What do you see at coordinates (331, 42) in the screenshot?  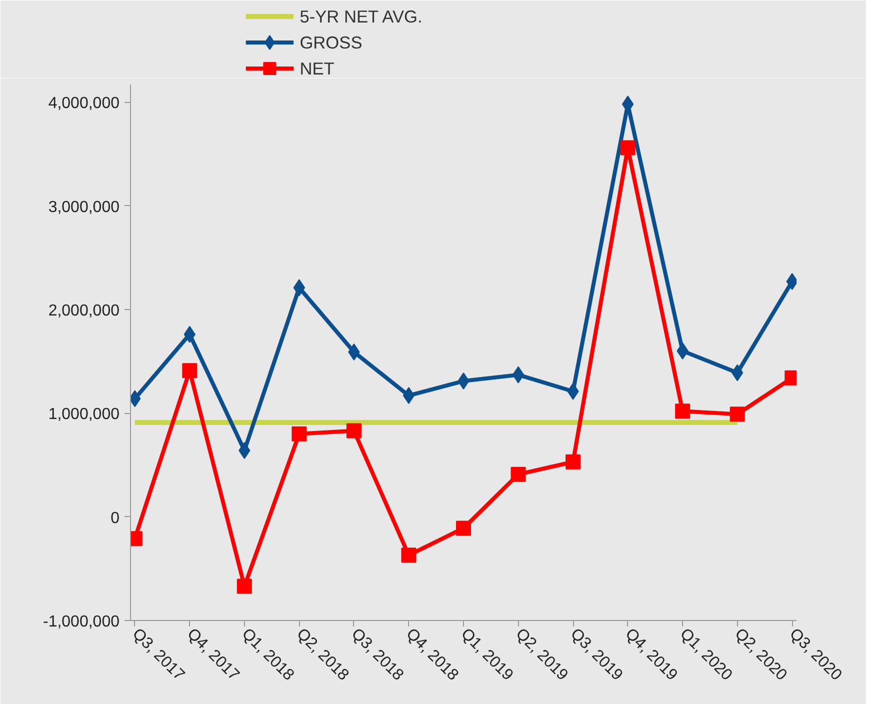 I see `legend-label: GROSS` at bounding box center [331, 42].